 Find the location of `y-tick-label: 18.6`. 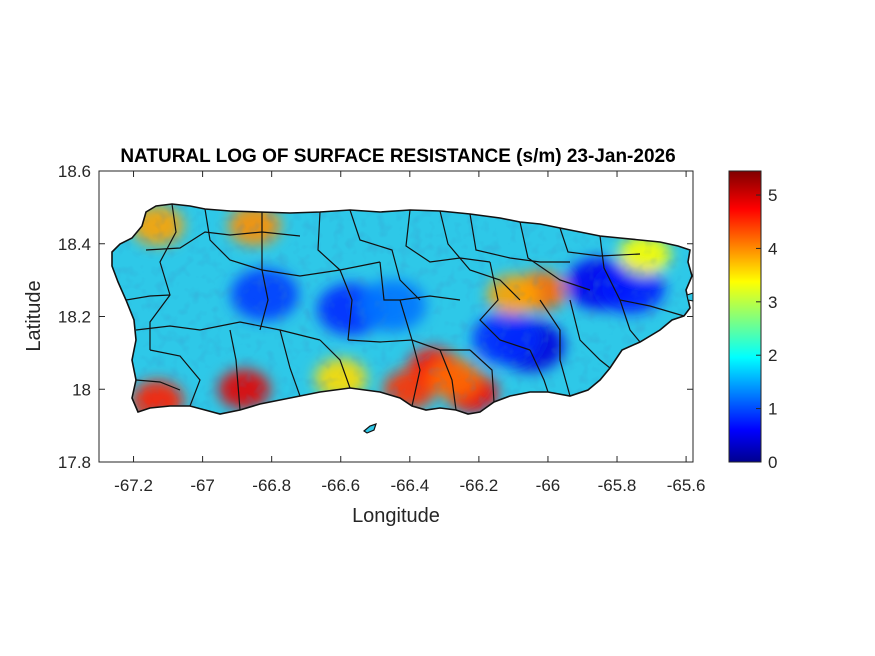

y-tick-label: 18.6 is located at coordinates (74, 171).